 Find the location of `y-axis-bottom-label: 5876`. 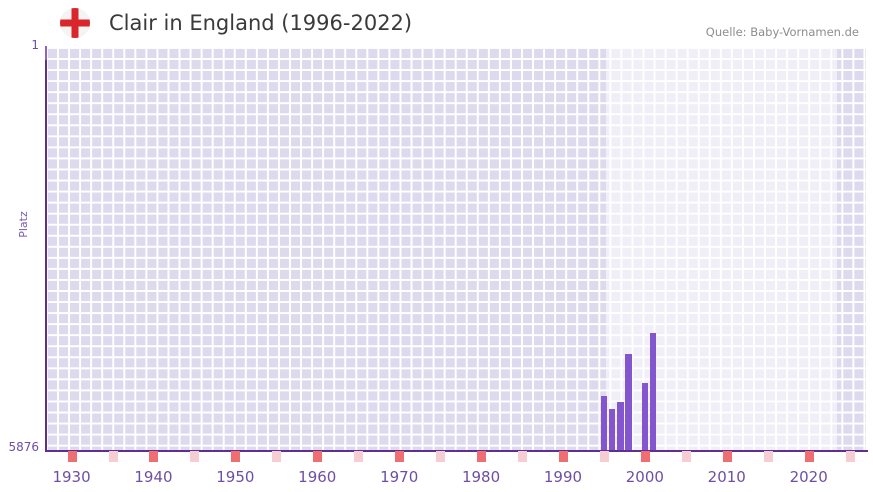

y-axis-bottom-label: 5876 is located at coordinates (23, 447).